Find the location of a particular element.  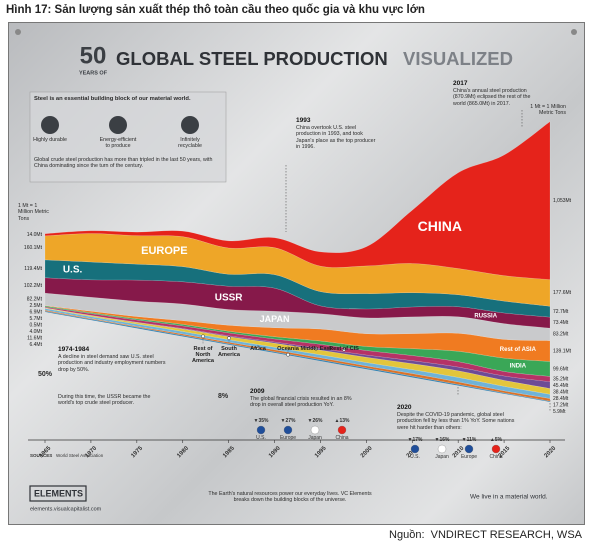

x-tick-label: 1995 is located at coordinates (321, 452).